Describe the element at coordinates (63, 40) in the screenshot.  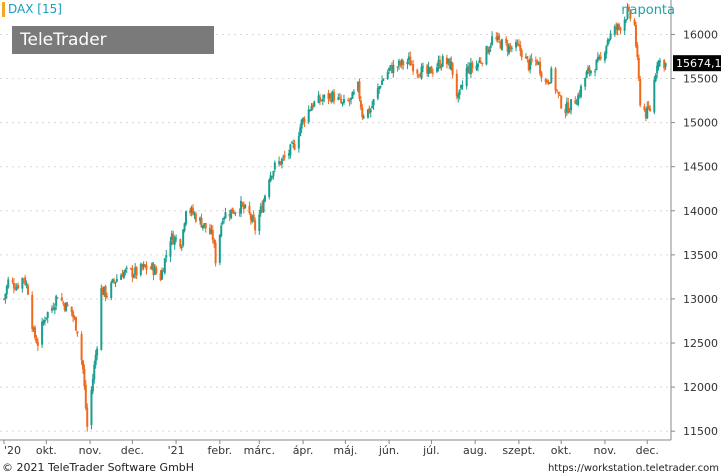
I see `logo-prefix: TeleTrader` at that location.